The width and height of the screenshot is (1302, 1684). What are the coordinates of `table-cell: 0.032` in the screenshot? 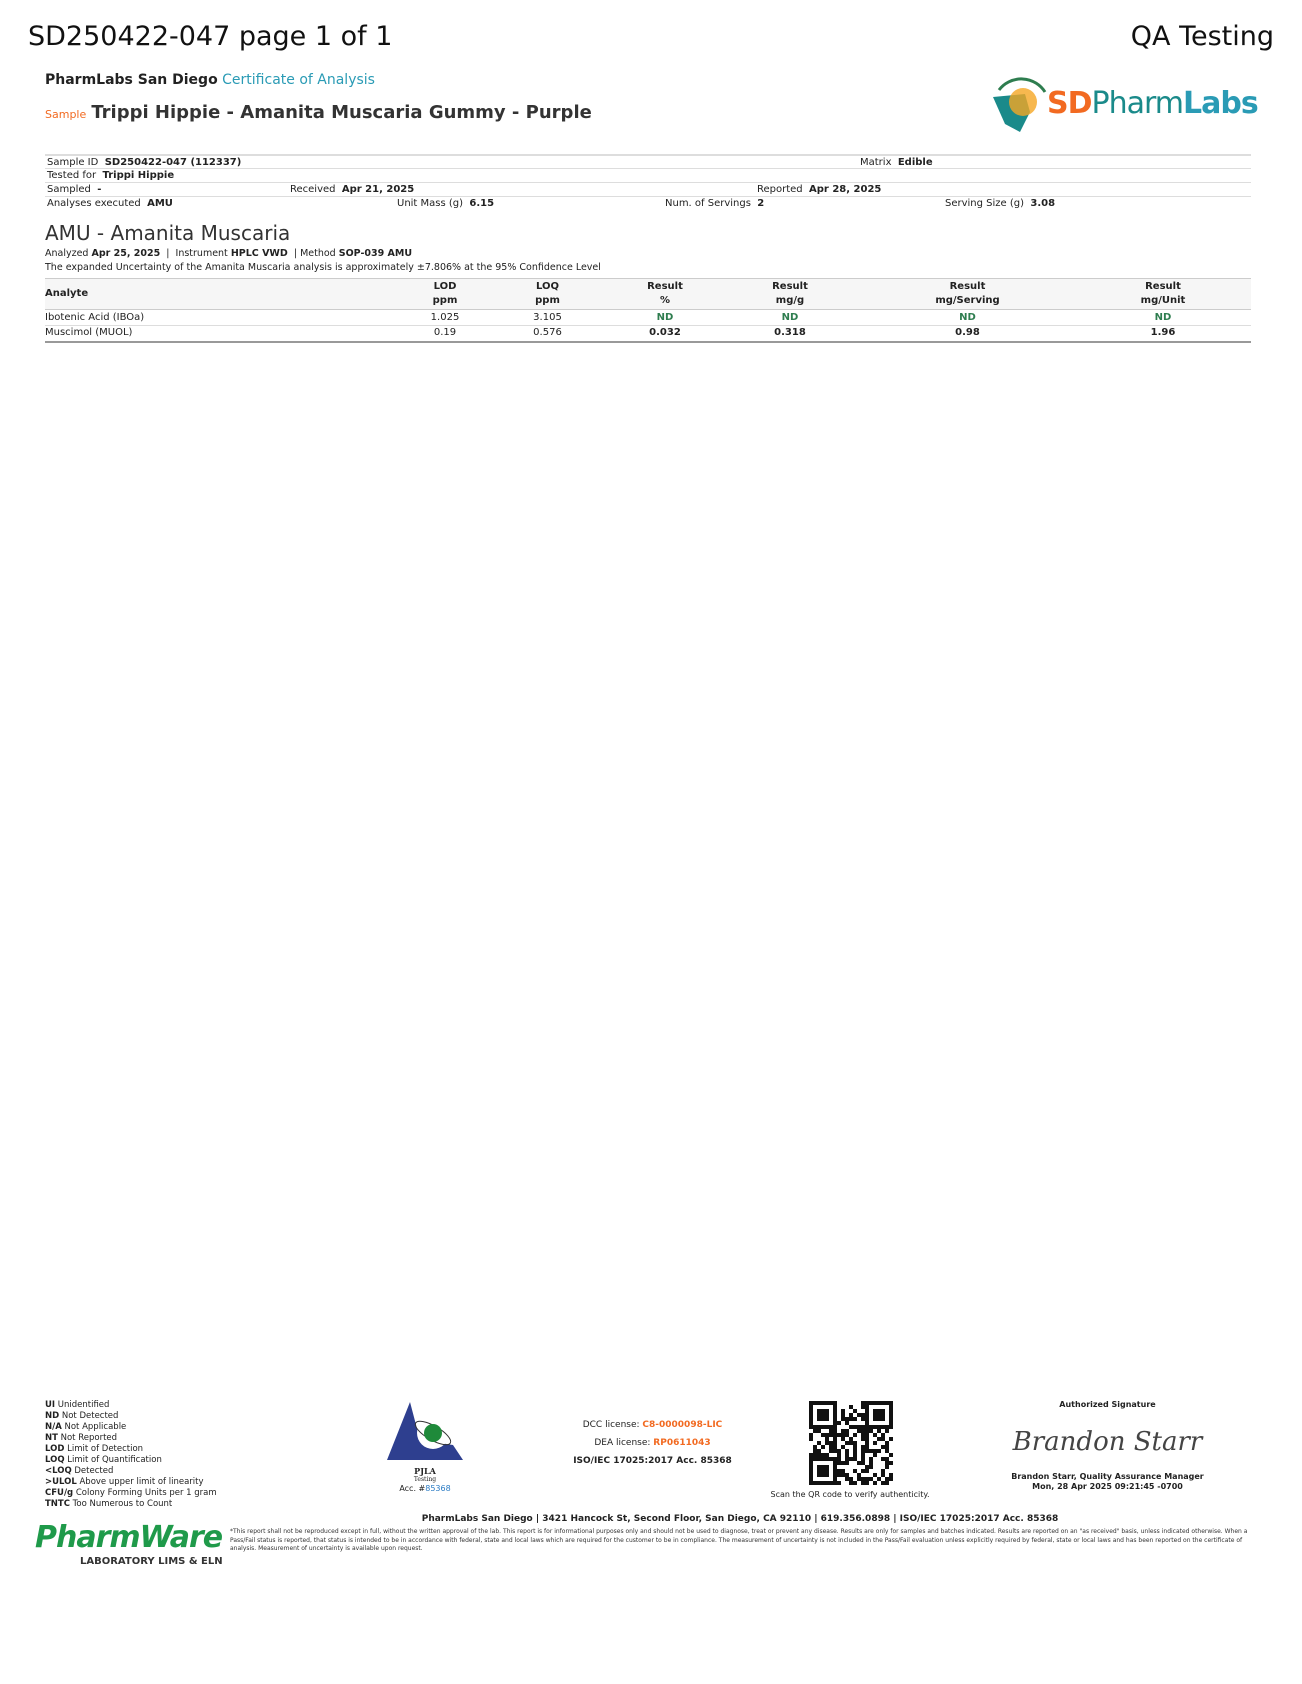 It's located at (665, 333).